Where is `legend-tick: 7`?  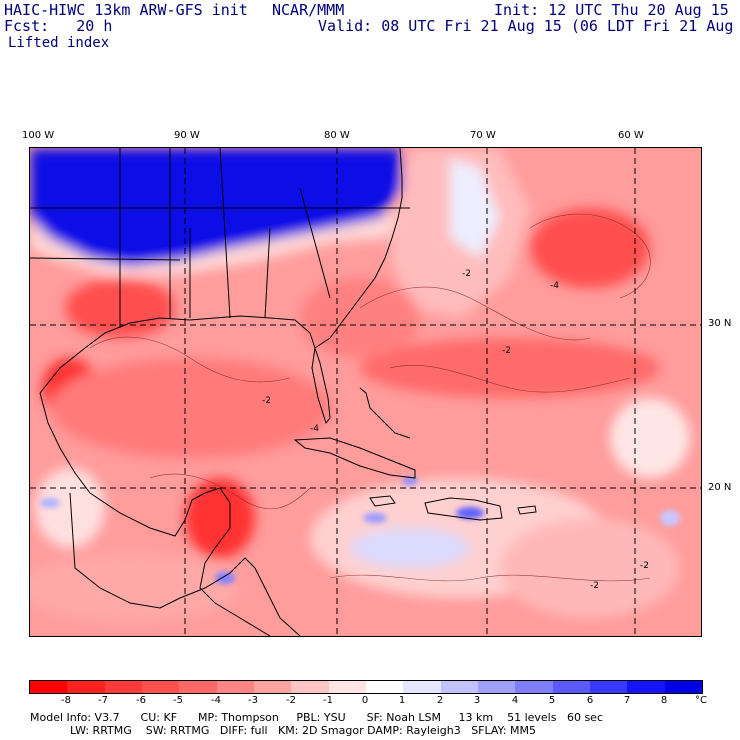
legend-tick: 7 is located at coordinates (627, 700).